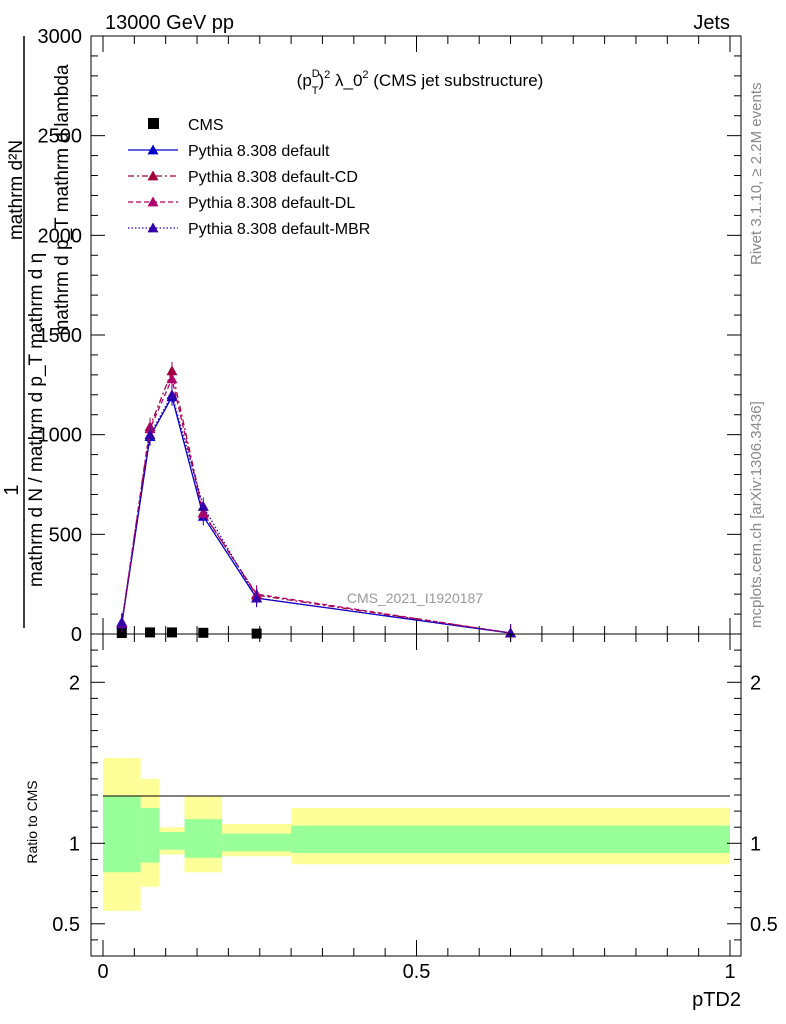  What do you see at coordinates (206, 125) in the screenshot?
I see `legend-label: CMS` at bounding box center [206, 125].